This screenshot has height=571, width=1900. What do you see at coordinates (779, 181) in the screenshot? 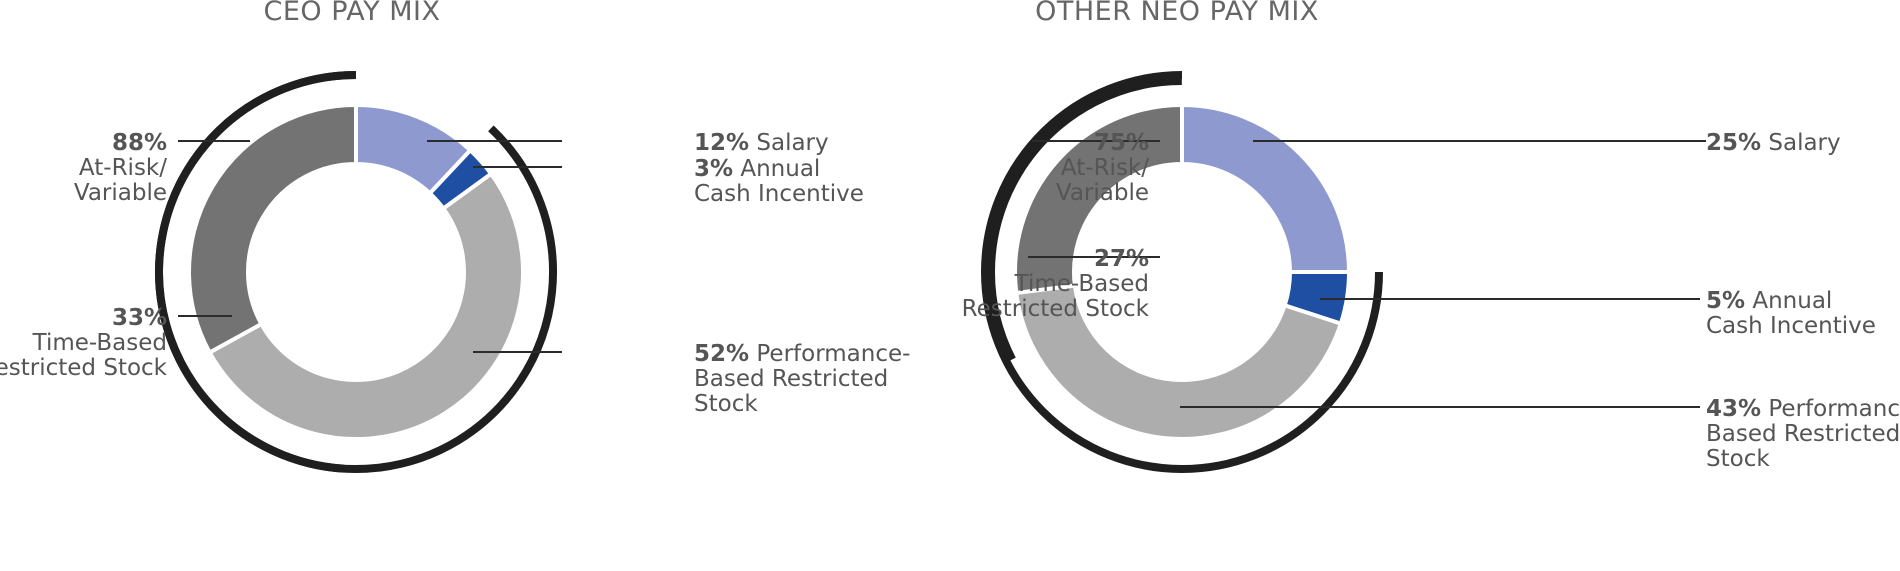
I see `ceo-label-annual-cash-incentive: 3% Annual Cash Incentive` at bounding box center [779, 181].